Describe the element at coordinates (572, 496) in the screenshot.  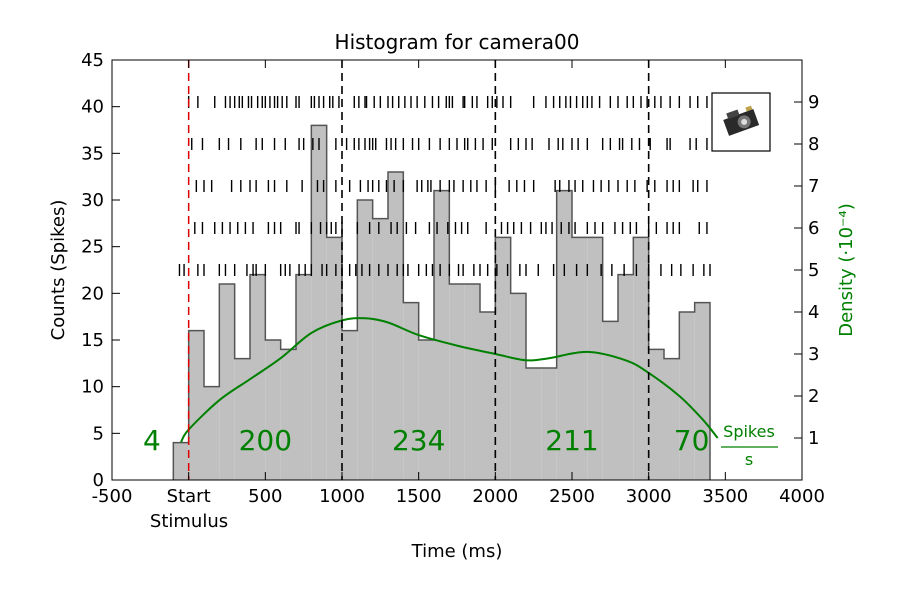
I see `x-tick-label: 2500` at that location.